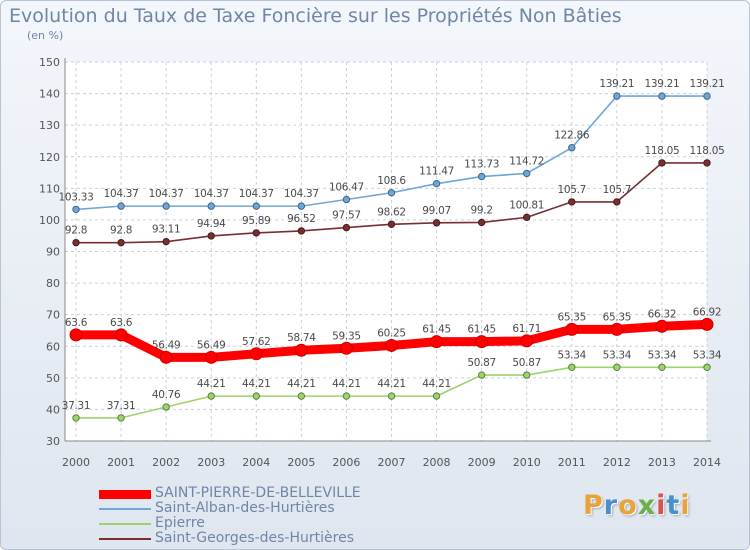 The width and height of the screenshot is (750, 550). What do you see at coordinates (49, 94) in the screenshot?
I see `y-tick-label: 140` at bounding box center [49, 94].